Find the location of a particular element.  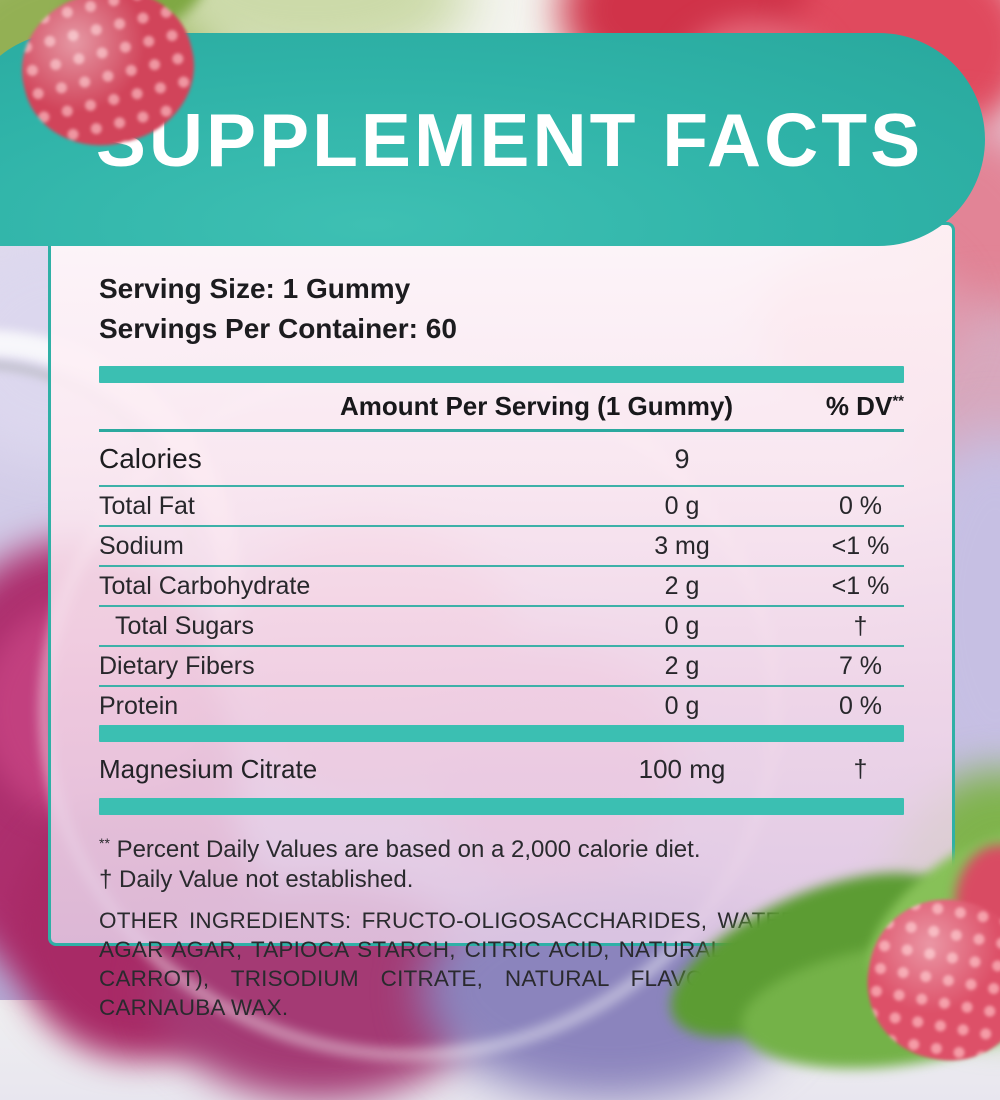

row-label: Total Fat is located at coordinates (147, 506).